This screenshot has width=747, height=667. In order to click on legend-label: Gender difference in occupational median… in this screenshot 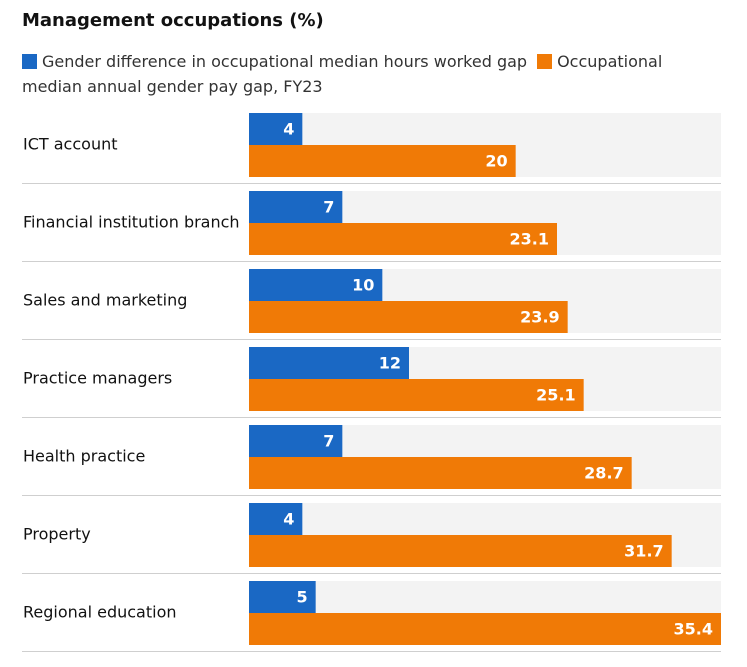, I will do `click(285, 61)`.